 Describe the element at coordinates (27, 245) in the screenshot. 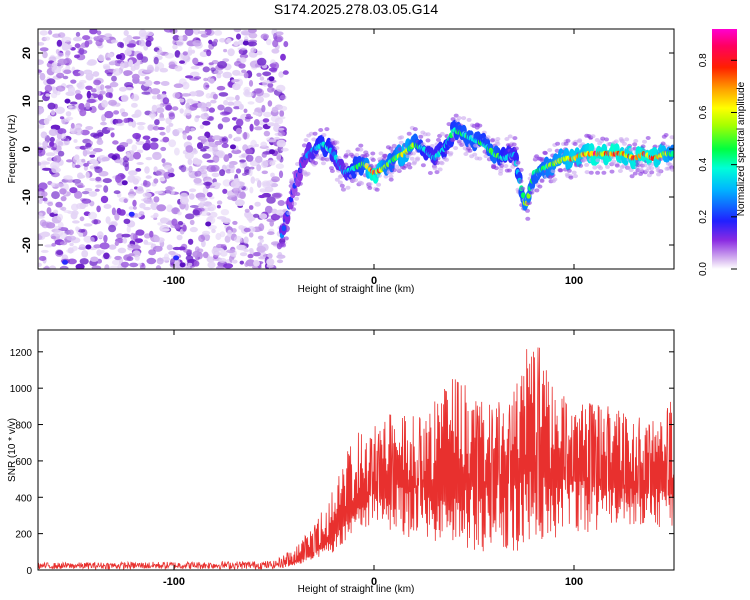

I see `spectrogram-y-tick-label: -20` at that location.